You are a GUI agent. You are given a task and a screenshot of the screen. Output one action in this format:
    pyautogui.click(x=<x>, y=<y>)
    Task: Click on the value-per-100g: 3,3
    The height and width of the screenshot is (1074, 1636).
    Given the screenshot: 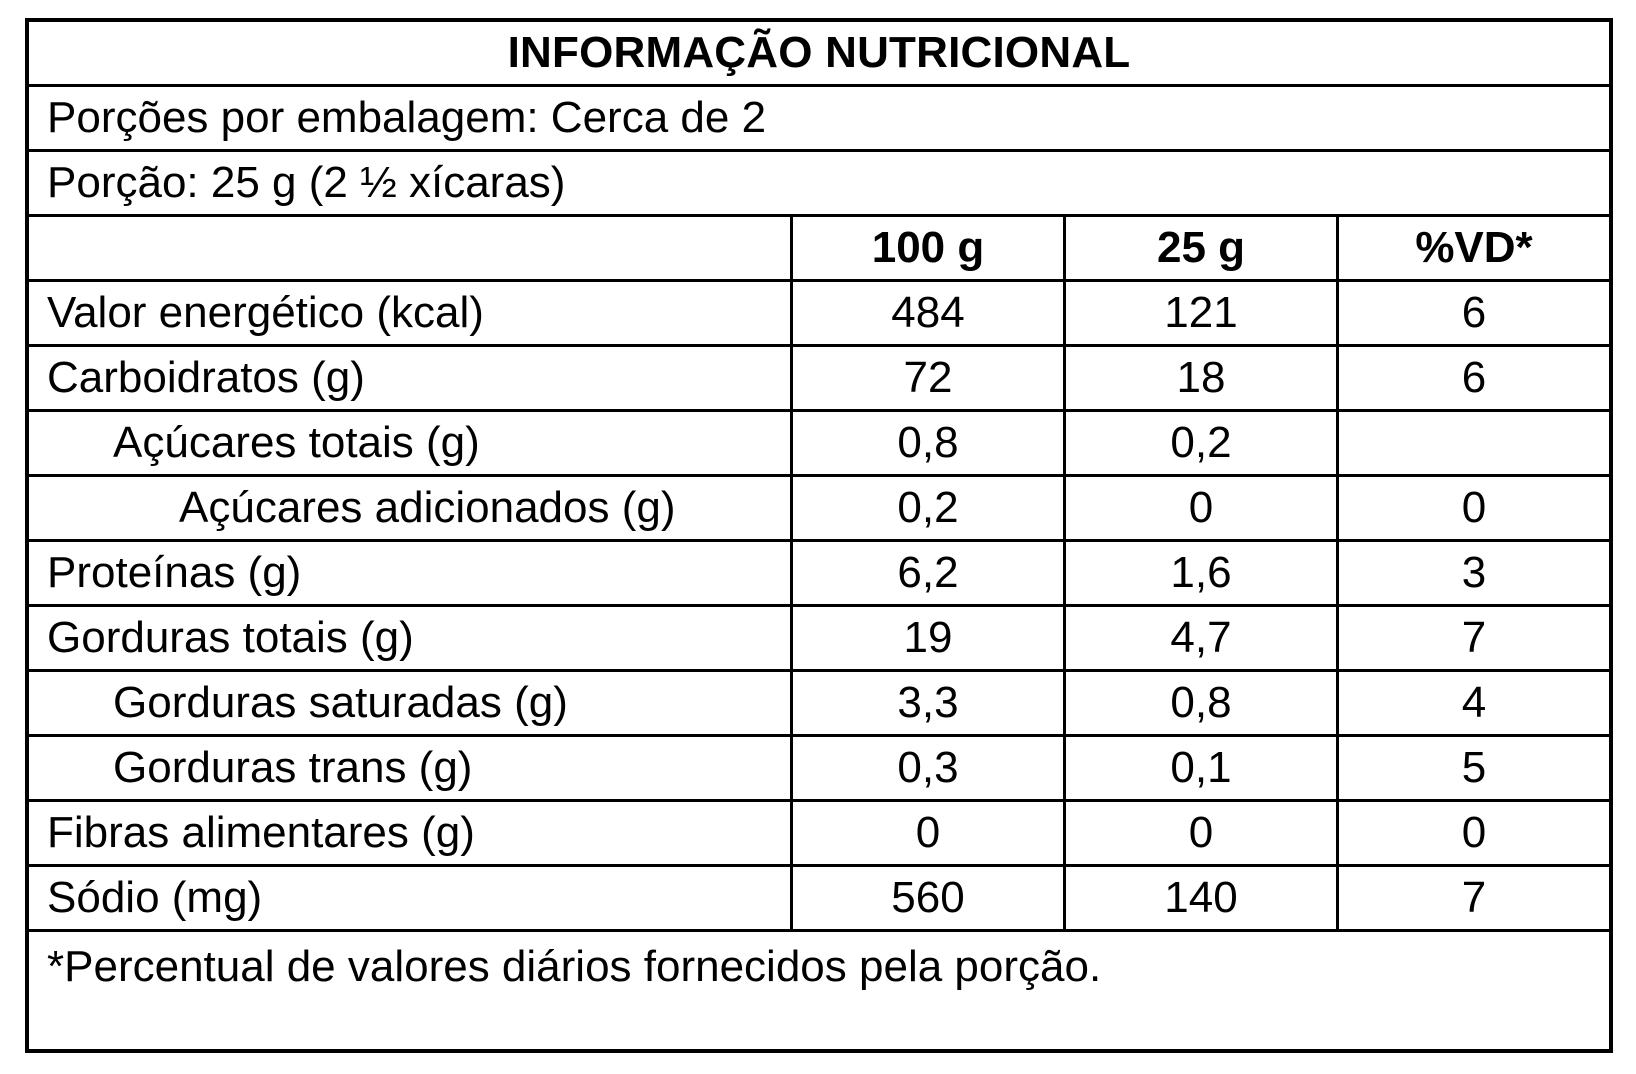 What is the action you would take?
    pyautogui.click(x=929, y=703)
    